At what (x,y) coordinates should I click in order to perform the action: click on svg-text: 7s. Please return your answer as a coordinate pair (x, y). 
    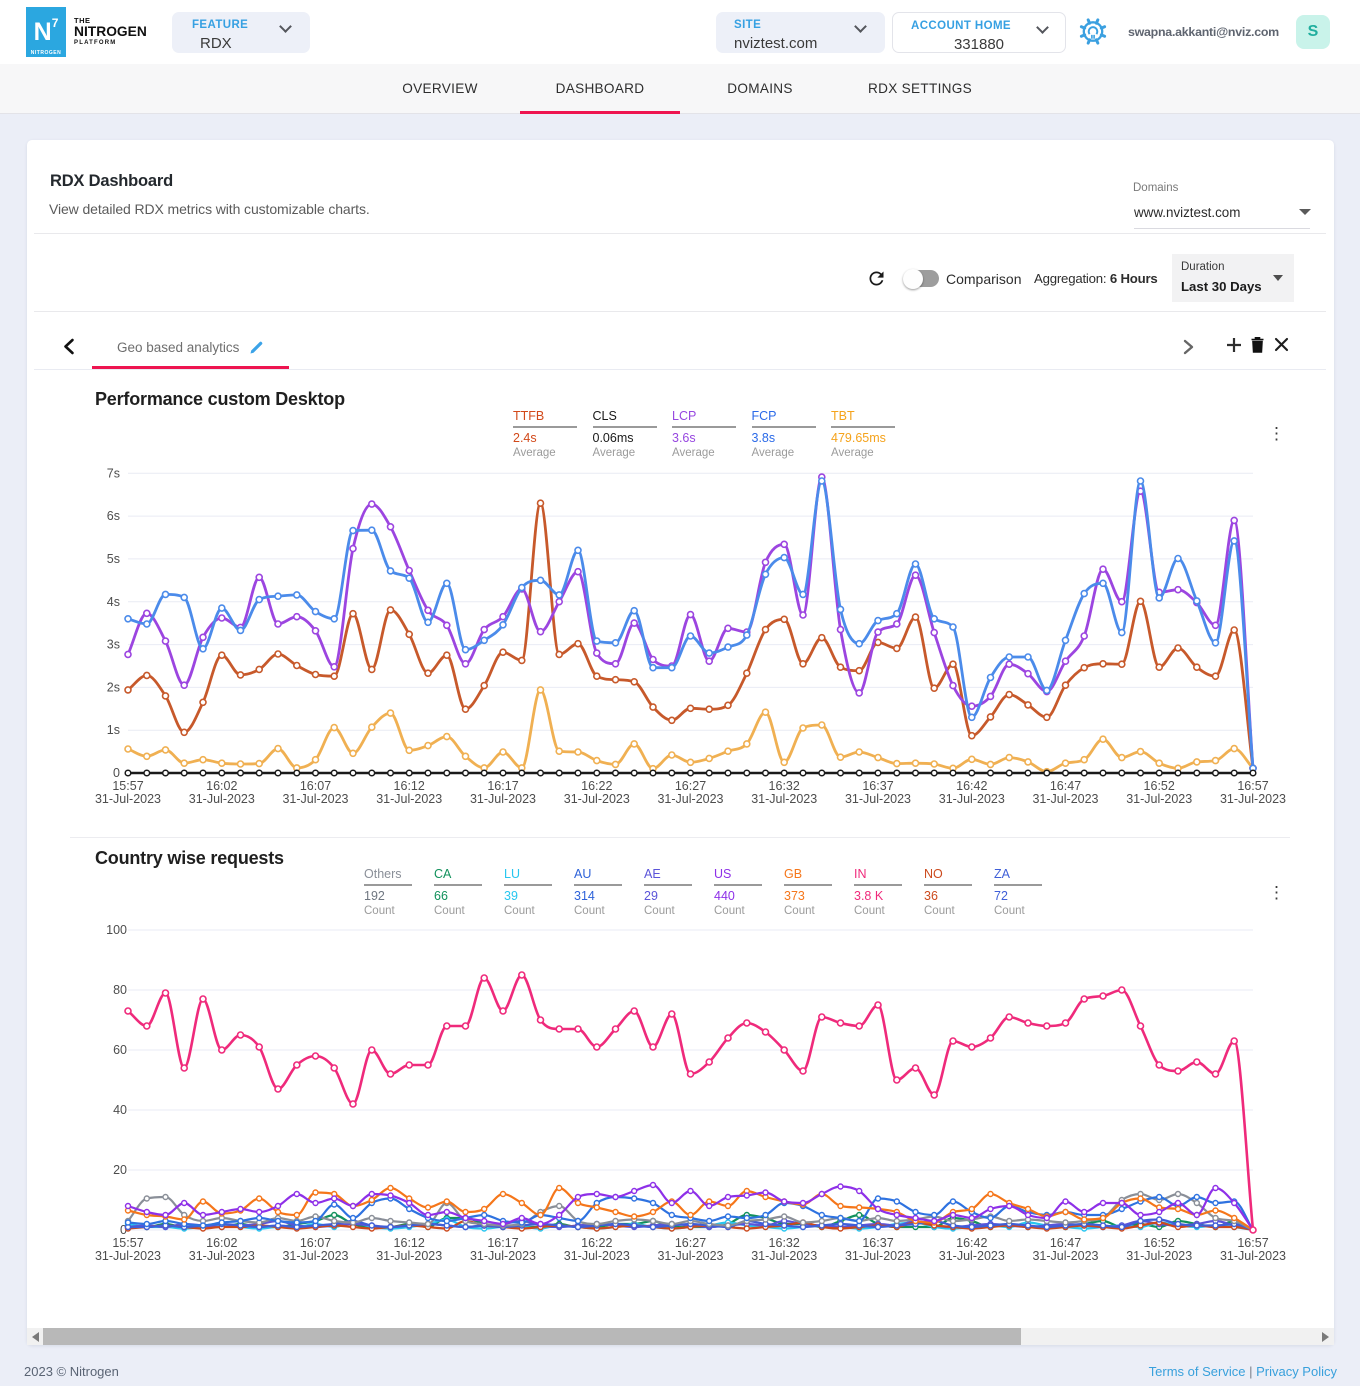
    Looking at the image, I should click on (113, 473).